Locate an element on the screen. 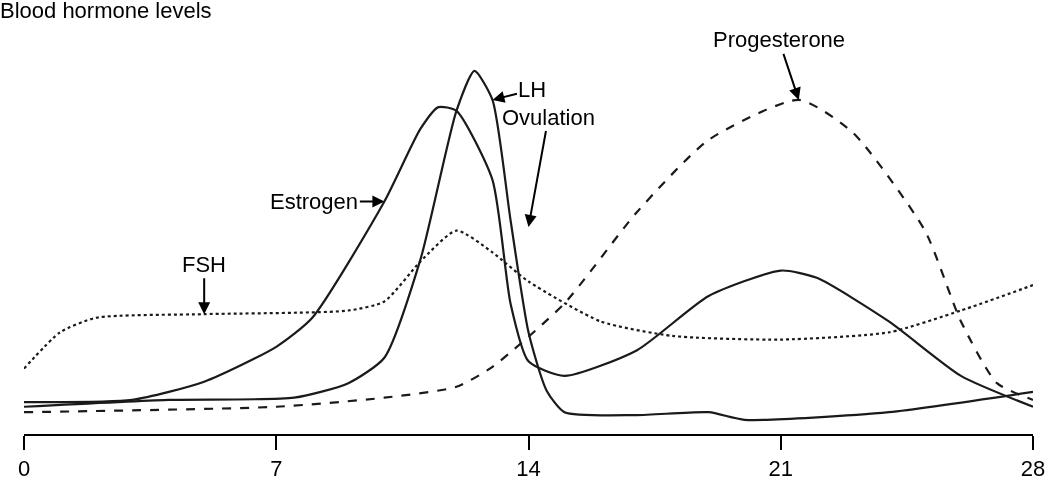  series-label: LH is located at coordinates (532, 89).